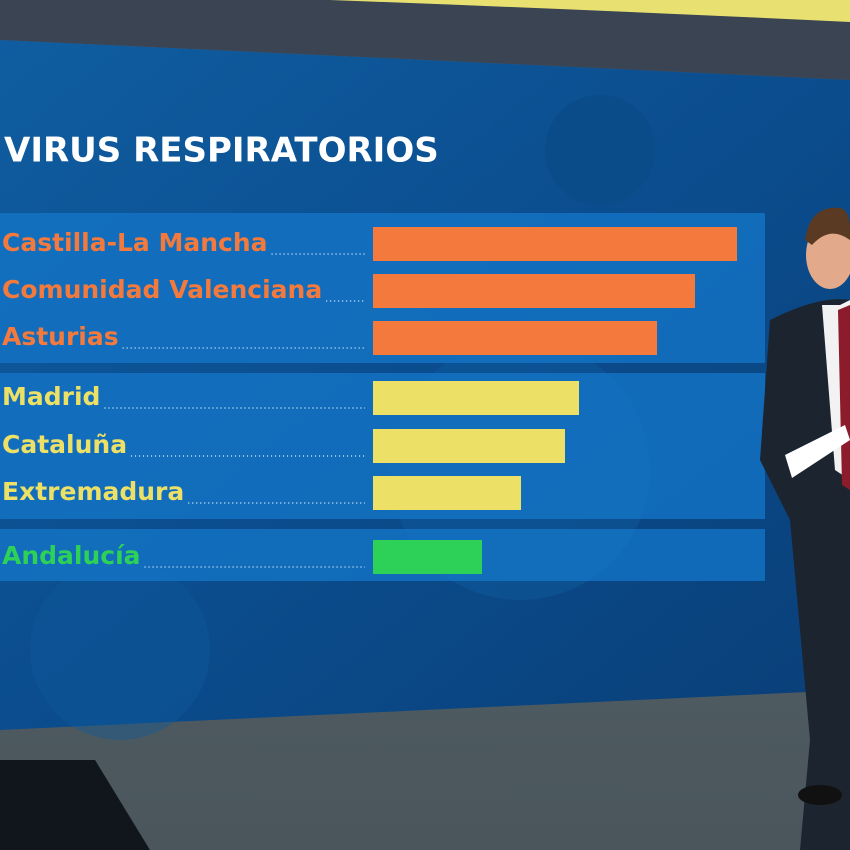 This screenshot has height=850, width=850. What do you see at coordinates (805, 528) in the screenshot?
I see `presenter` at bounding box center [805, 528].